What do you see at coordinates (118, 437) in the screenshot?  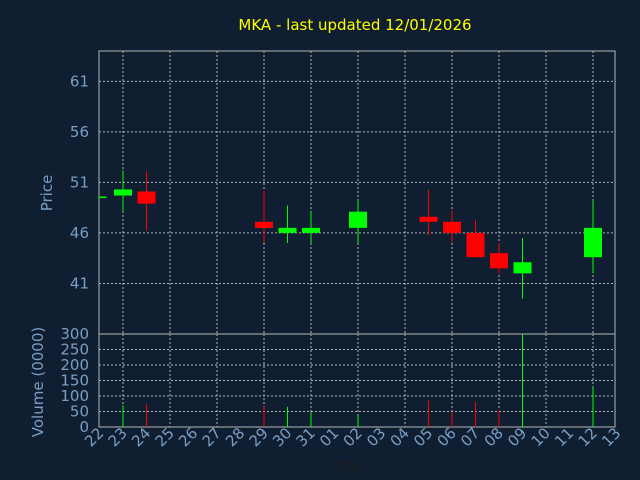 I see `day-tick-label: 23` at bounding box center [118, 437].